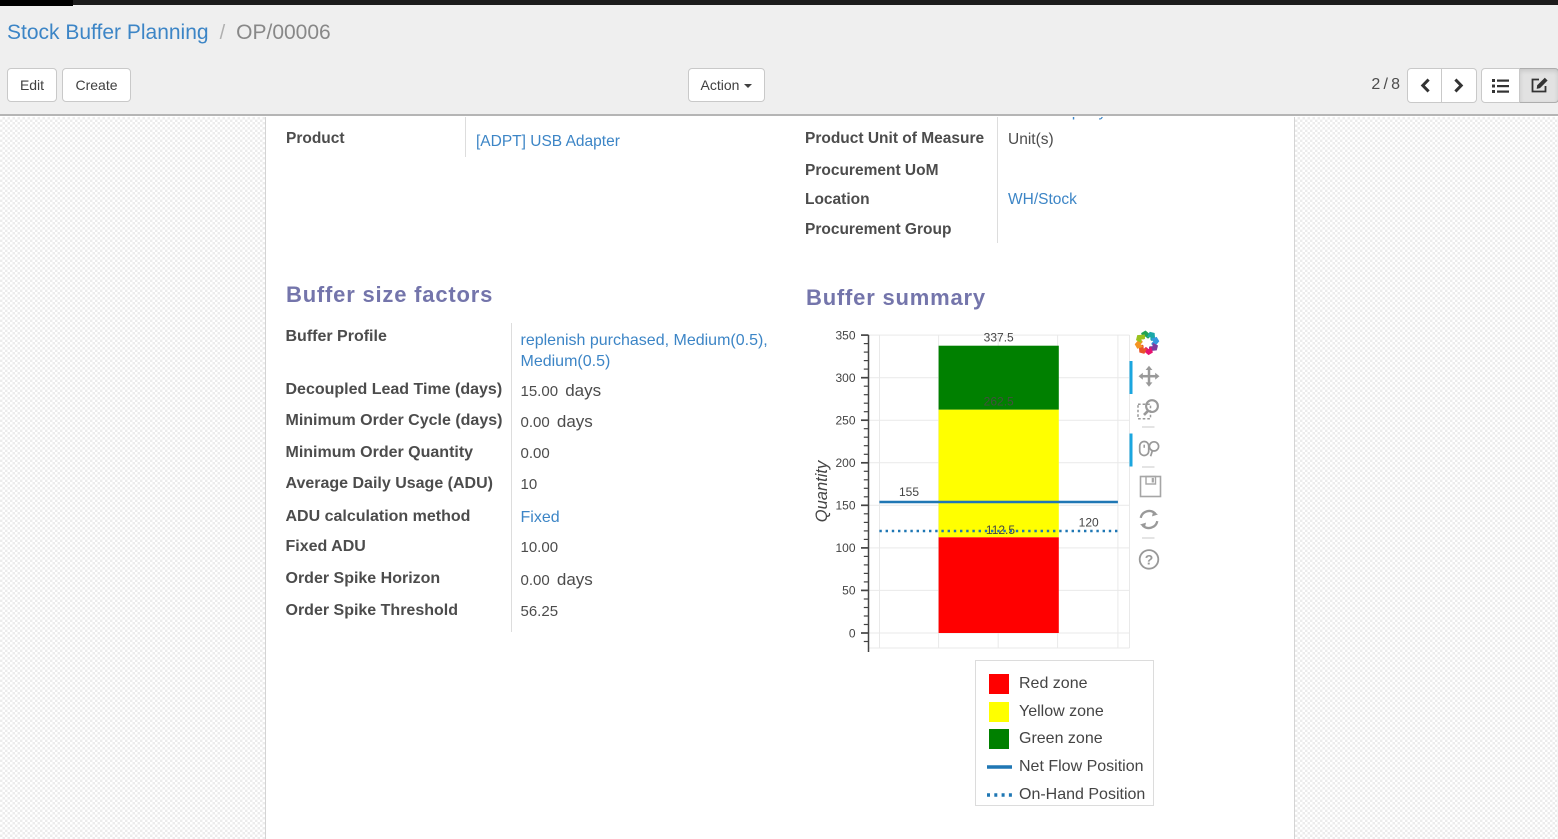 This screenshot has width=1558, height=839. I want to click on svg-text: 50, so click(849, 591).